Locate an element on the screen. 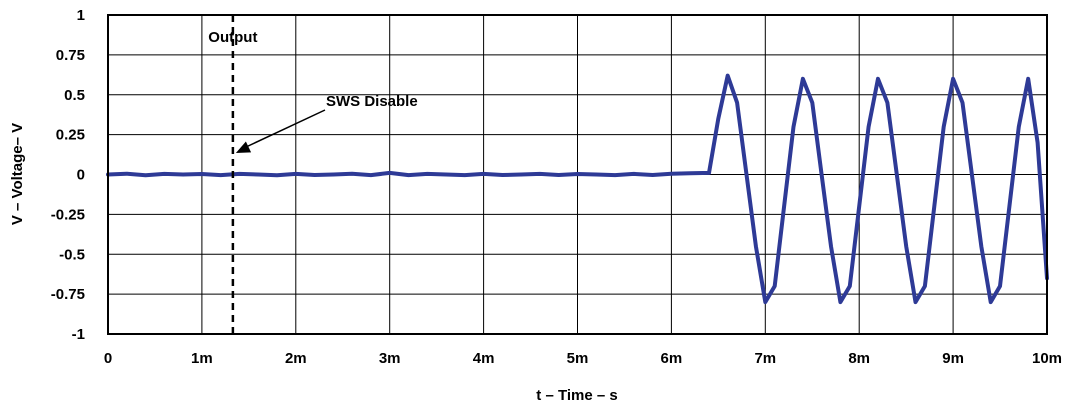 The height and width of the screenshot is (412, 1076). x-tick-label: 8m is located at coordinates (859, 358).